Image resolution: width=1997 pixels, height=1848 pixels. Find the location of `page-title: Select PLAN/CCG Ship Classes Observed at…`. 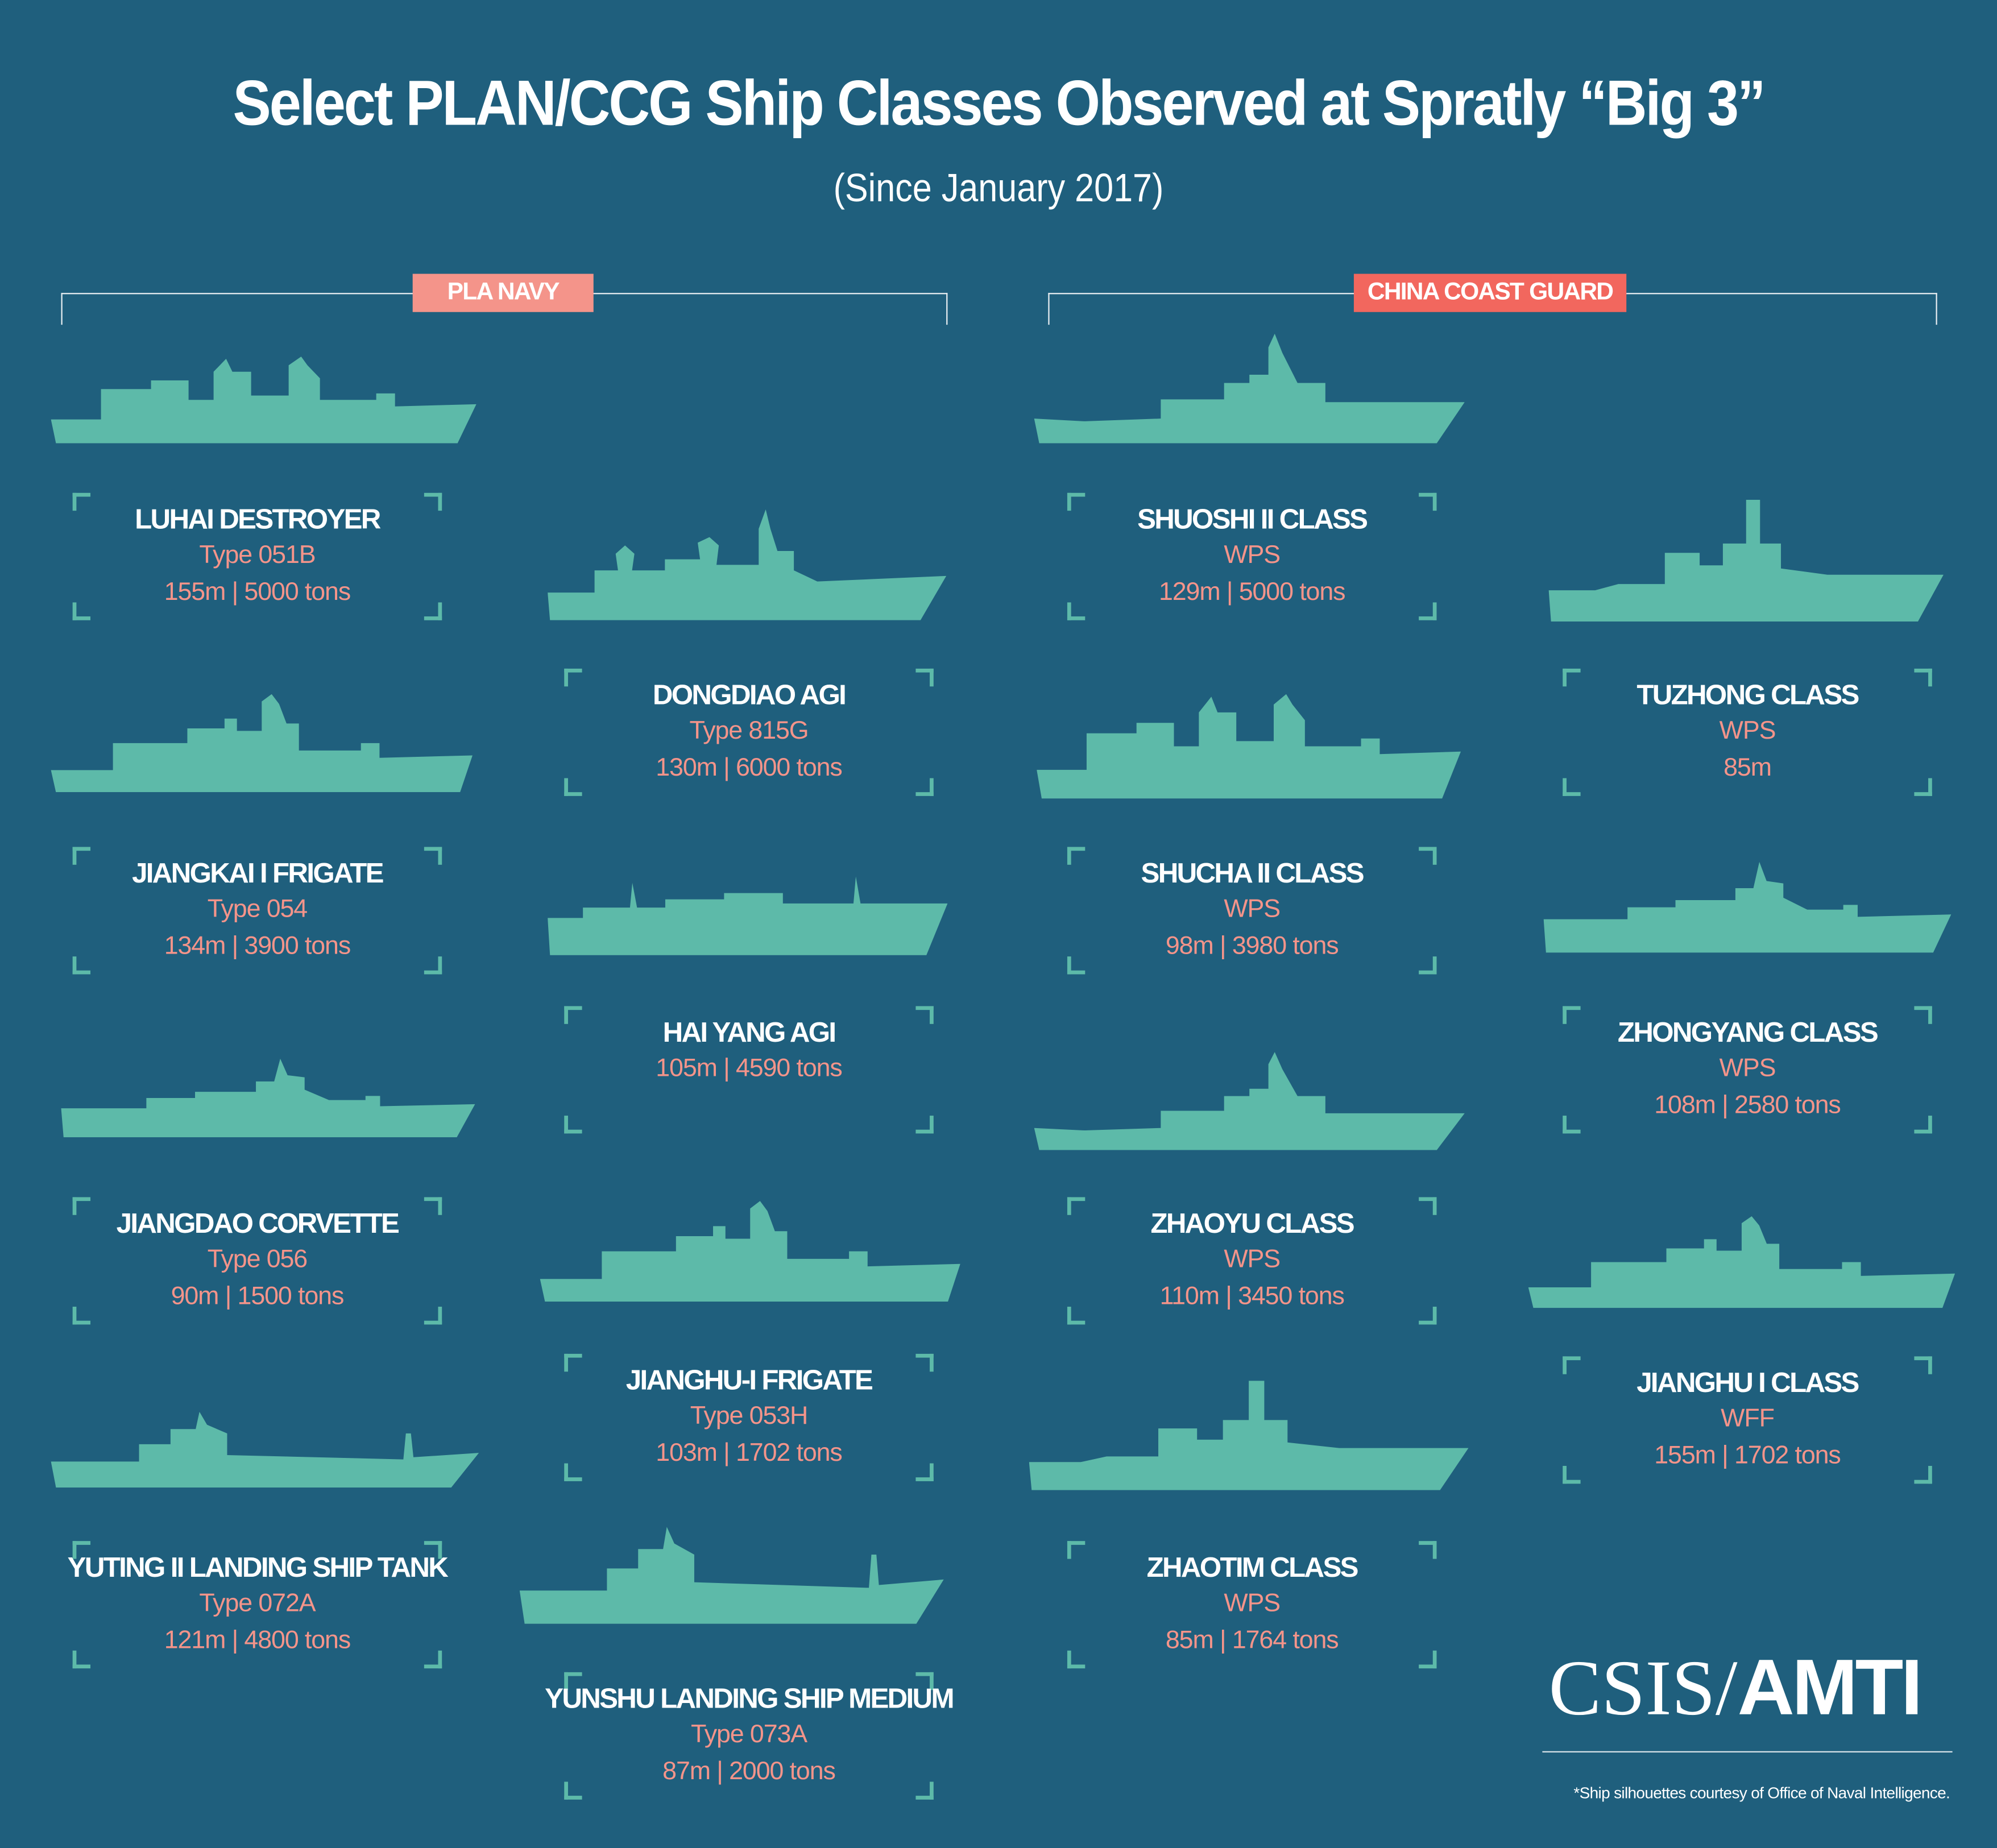

page-title: Select PLAN/CCG Ship Classes Observed at… is located at coordinates (1000, 103).